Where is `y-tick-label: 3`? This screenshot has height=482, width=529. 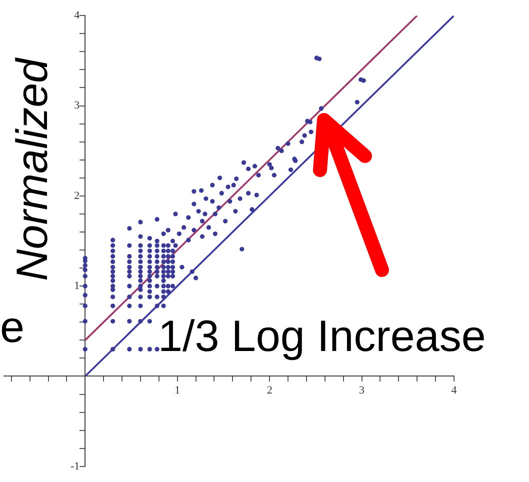
y-tick-label: 3 is located at coordinates (80, 106).